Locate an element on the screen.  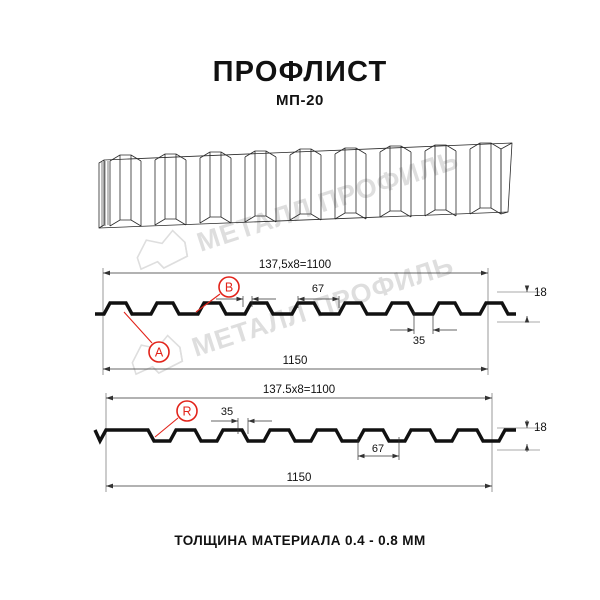
isometric-sheet-view is located at coordinates (305, 185).